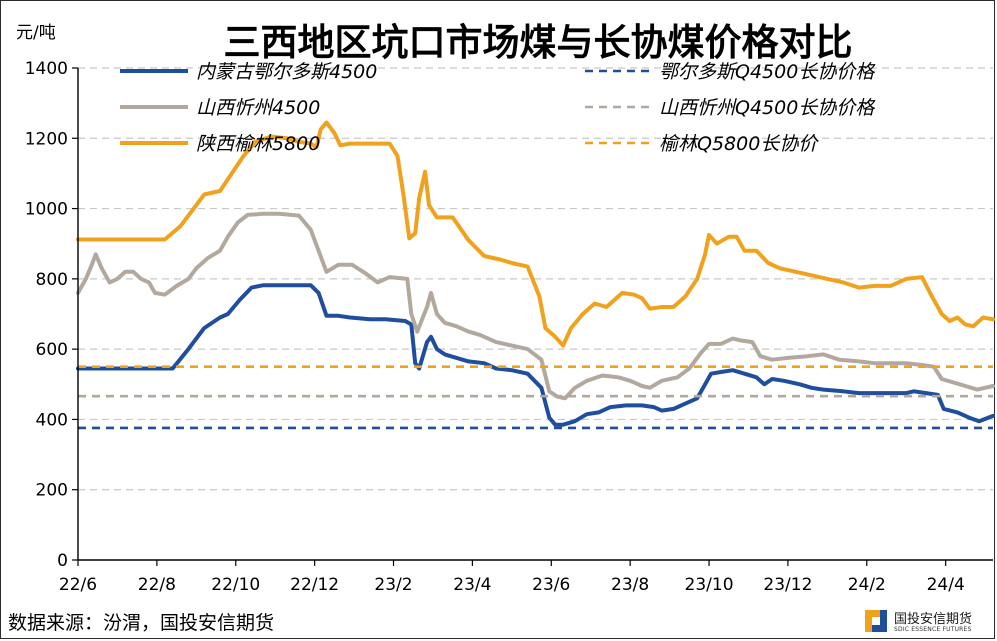 The image size is (997, 641). What do you see at coordinates (630, 585) in the screenshot?
I see `x-tick-label-7: 23/8` at bounding box center [630, 585].